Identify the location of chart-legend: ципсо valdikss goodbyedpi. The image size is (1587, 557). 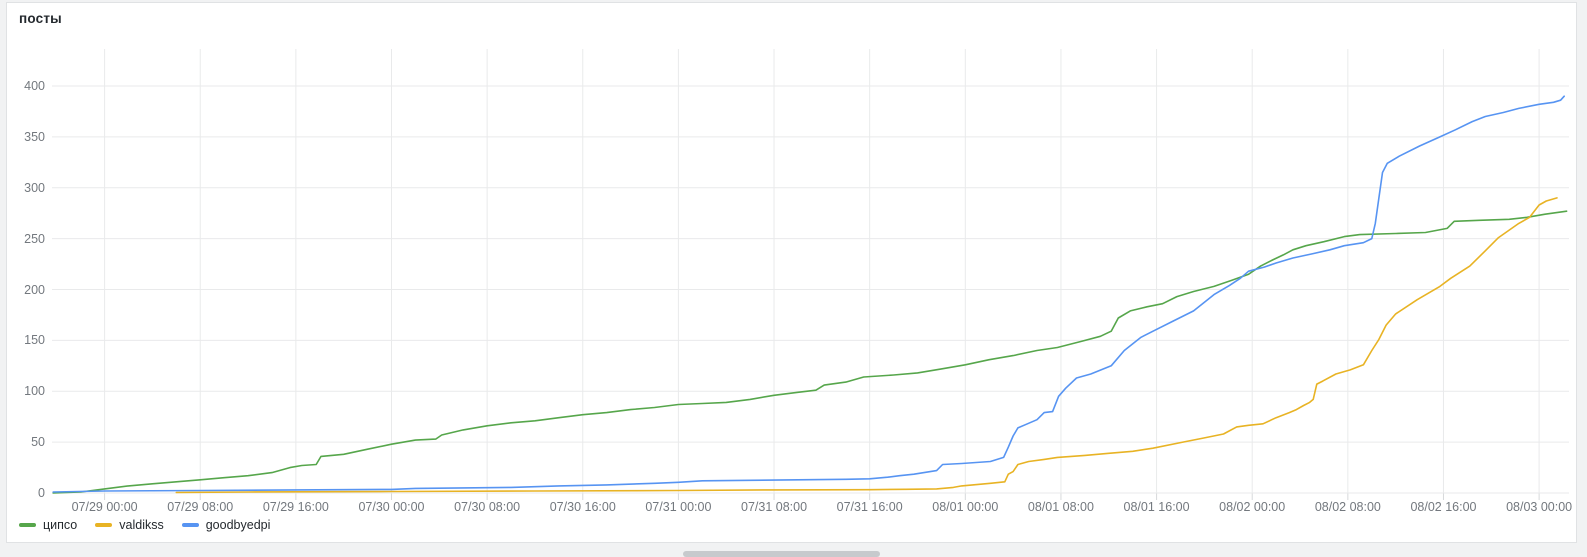
(144, 525).